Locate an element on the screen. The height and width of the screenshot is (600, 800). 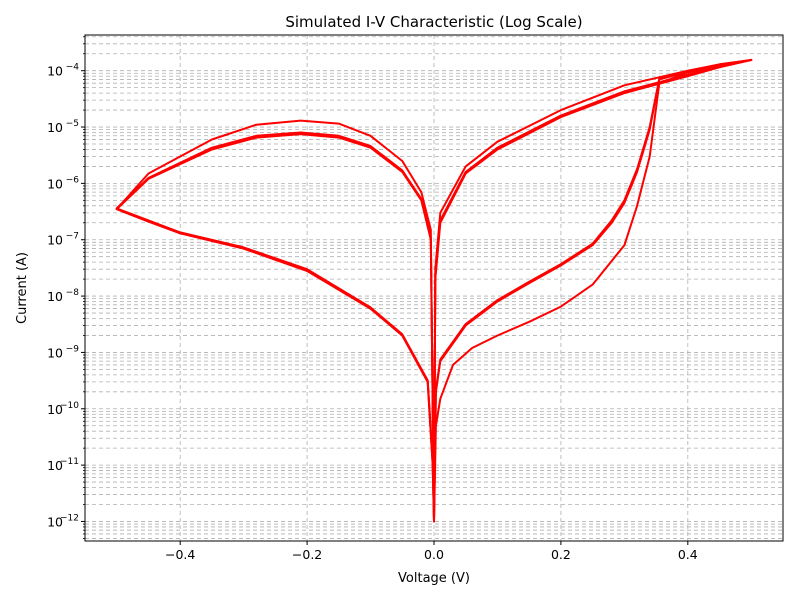
x-tick-label: −0.4 is located at coordinates (180, 554).